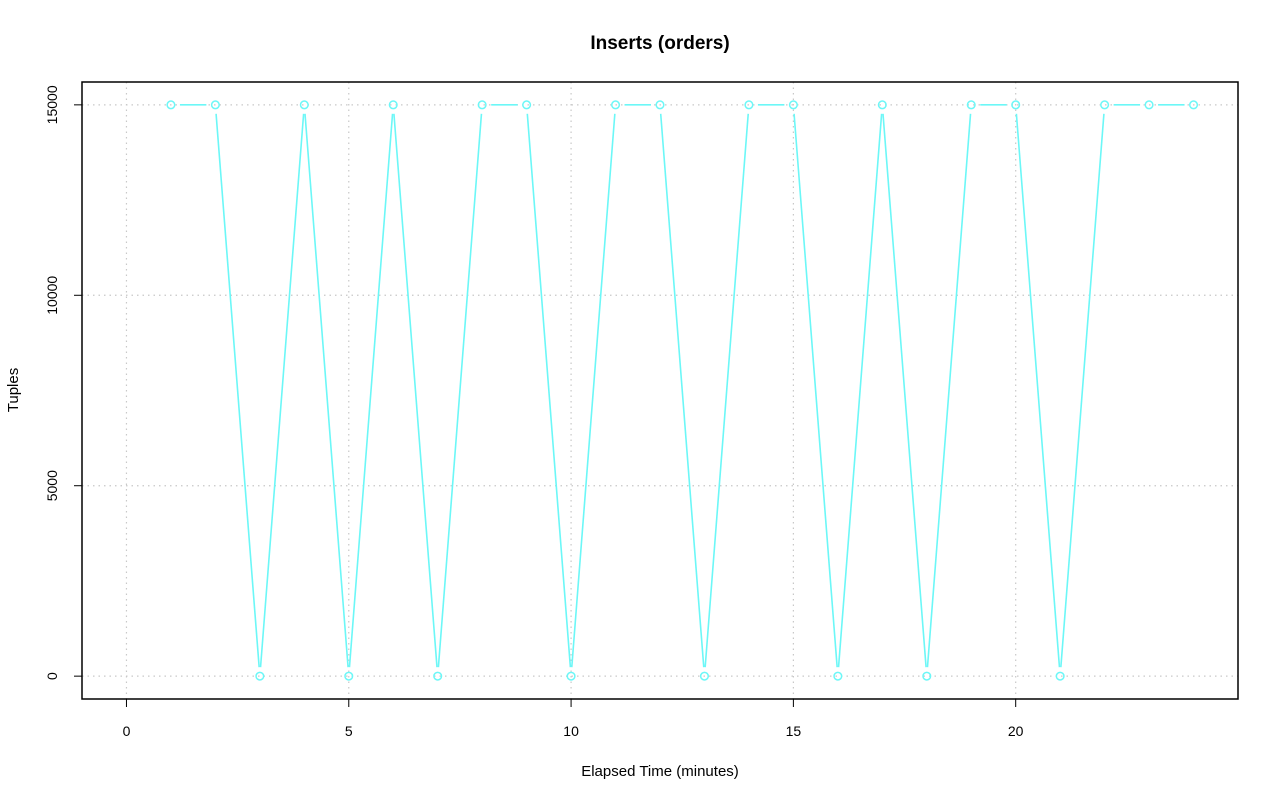 Image resolution: width=1280 pixels, height=801 pixels. What do you see at coordinates (63, 382) in the screenshot?
I see `y-axis: 0 5000 10000 15000` at bounding box center [63, 382].